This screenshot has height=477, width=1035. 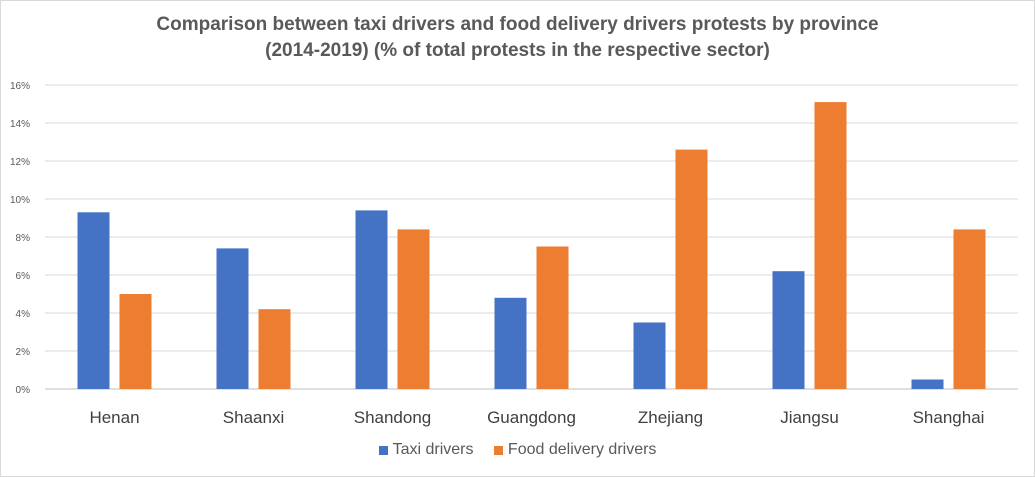 What do you see at coordinates (691, 269) in the screenshot?
I see `bar-food-zhejiang` at bounding box center [691, 269].